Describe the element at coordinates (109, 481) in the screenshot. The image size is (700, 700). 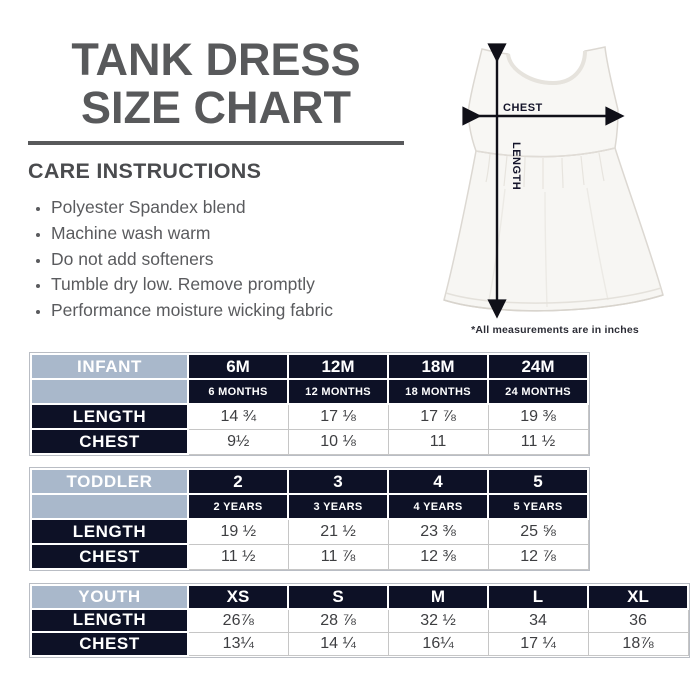
I see `age-group-label: TODDLER` at that location.